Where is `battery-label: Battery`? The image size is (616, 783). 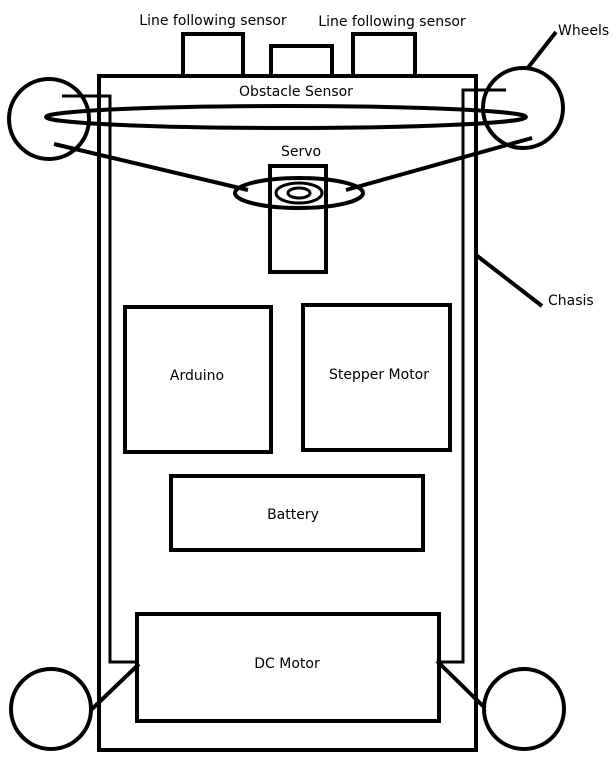 battery-label: Battery is located at coordinates (293, 515).